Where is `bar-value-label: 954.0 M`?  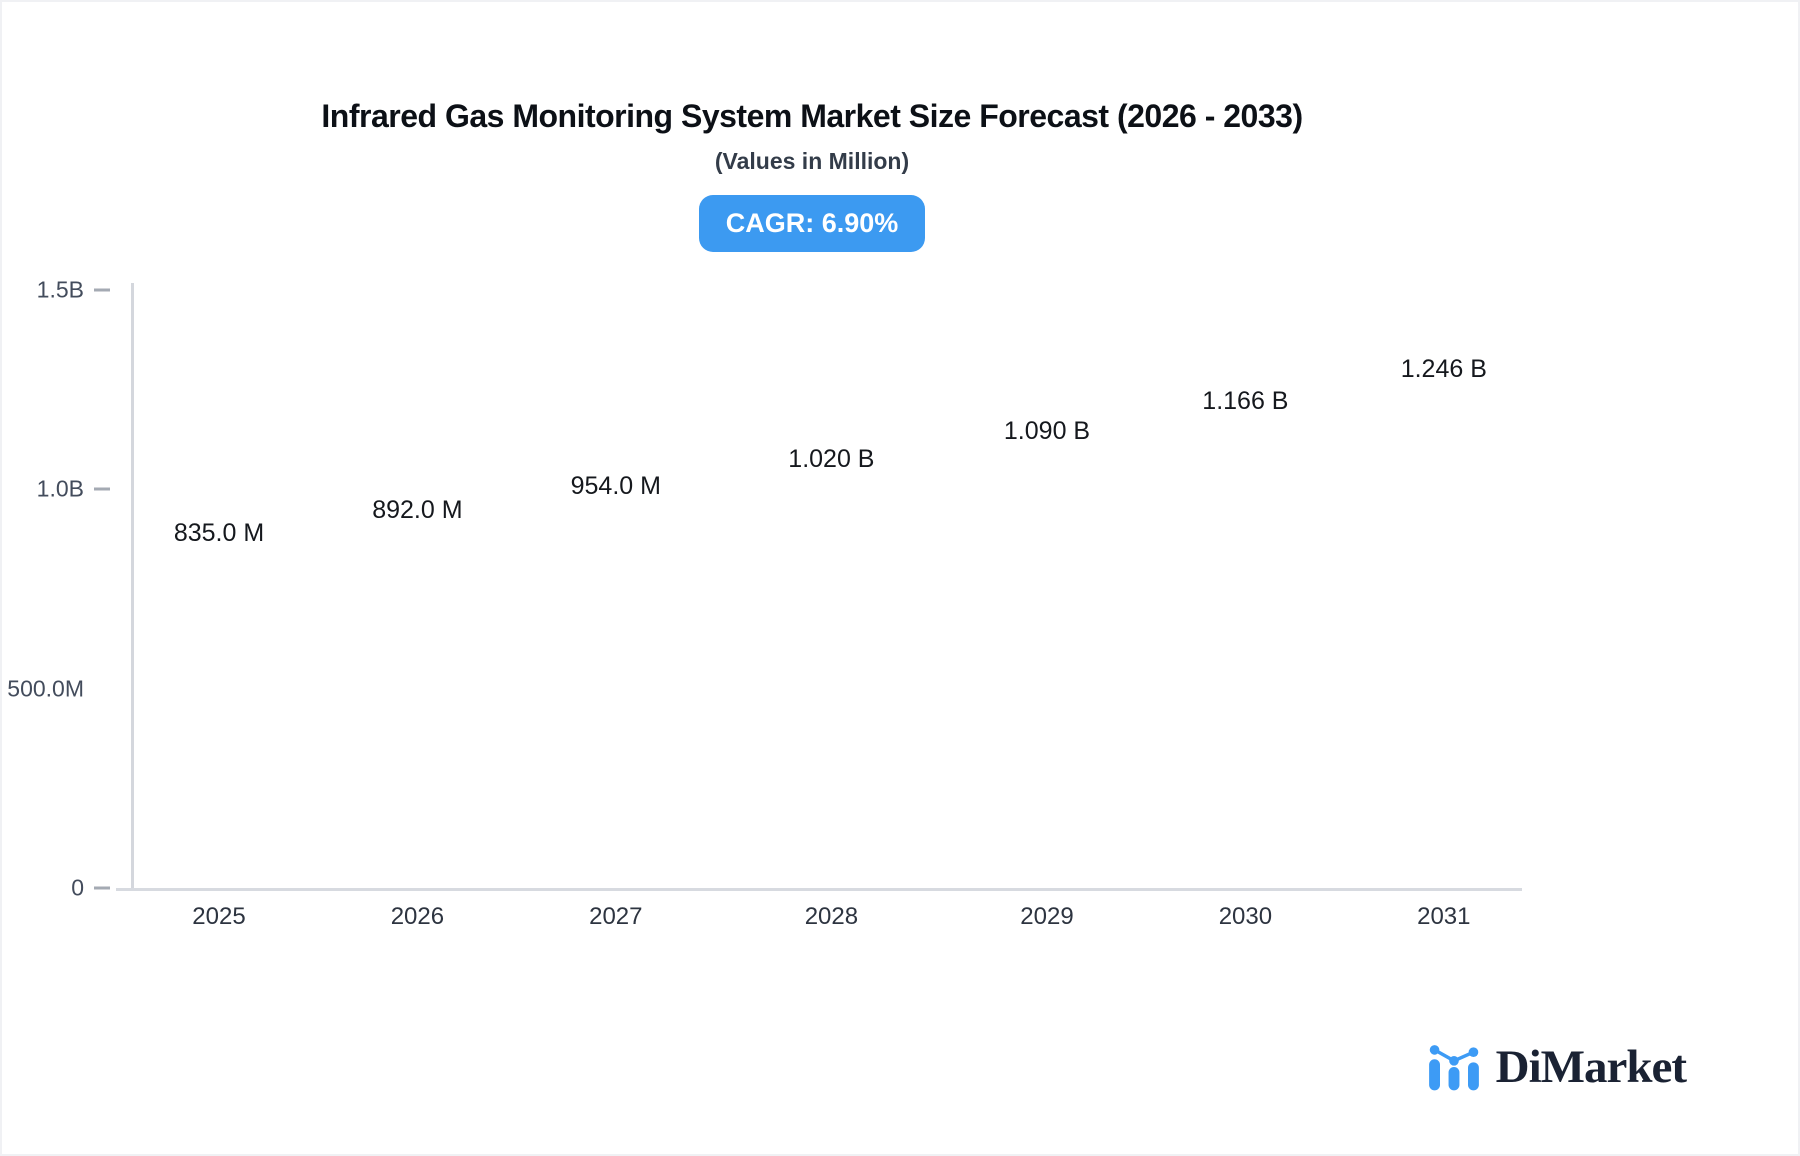
bar-value-label: 954.0 M is located at coordinates (615, 486).